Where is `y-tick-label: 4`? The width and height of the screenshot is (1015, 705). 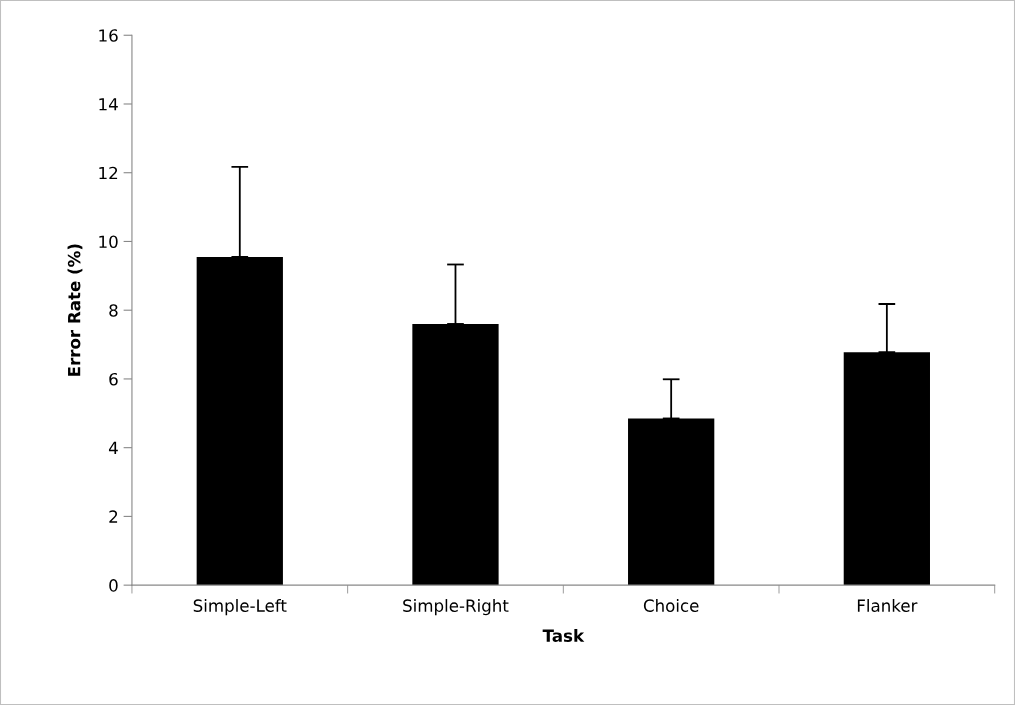
y-tick-label: 4 is located at coordinates (113, 448).